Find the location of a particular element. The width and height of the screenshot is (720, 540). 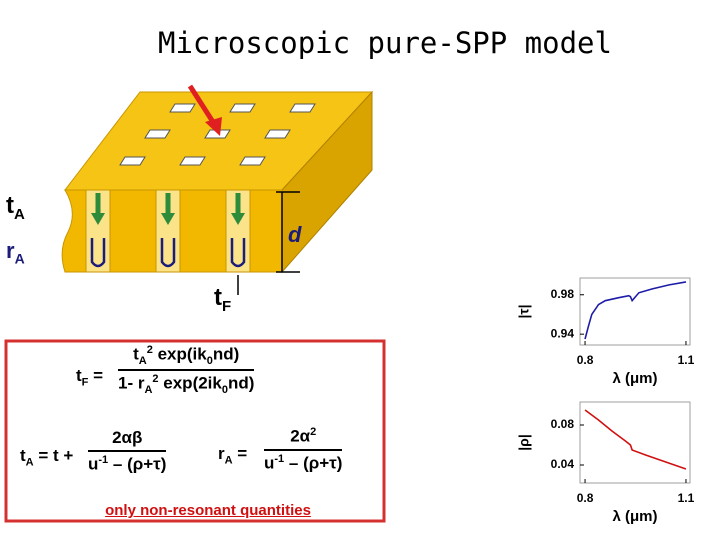

label-t-a: tA is located at coordinates (15, 207).